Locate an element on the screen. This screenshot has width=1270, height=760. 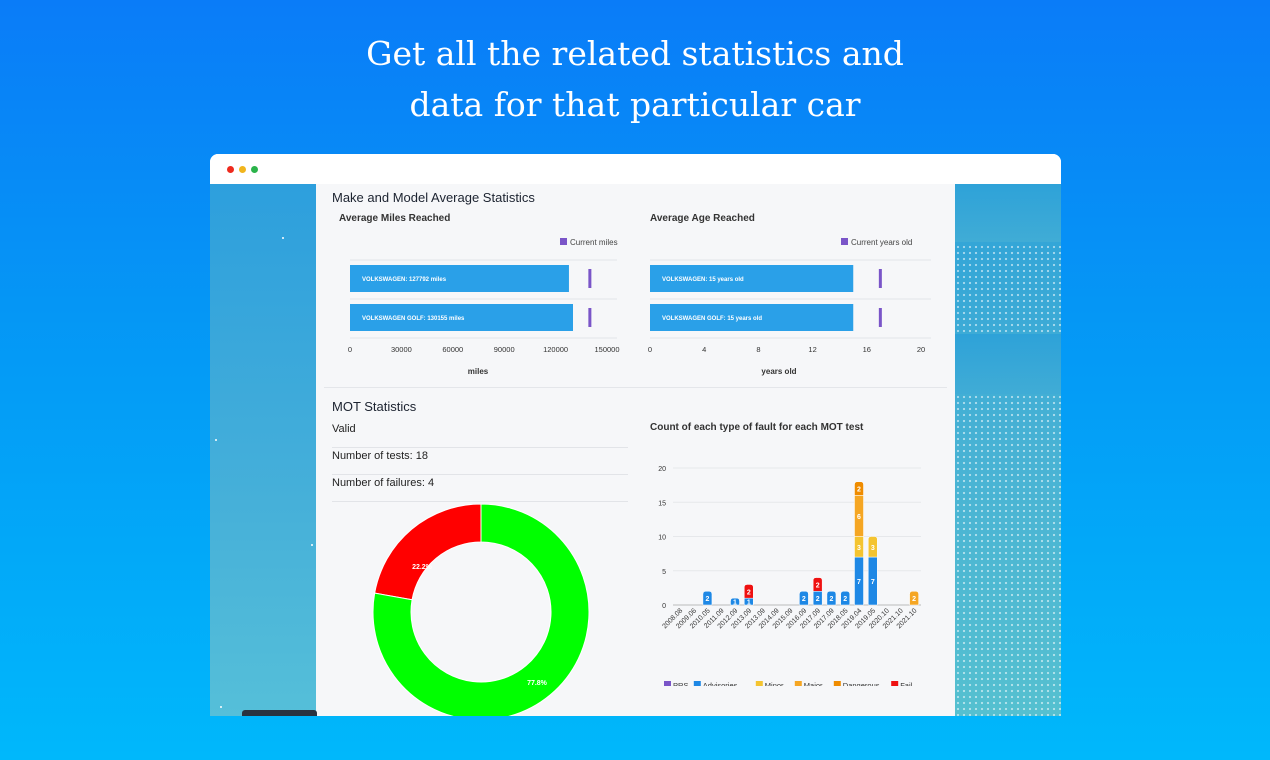
age-bar-label: VOLKSWAGEN GOLF: 15 years old is located at coordinates (712, 319).